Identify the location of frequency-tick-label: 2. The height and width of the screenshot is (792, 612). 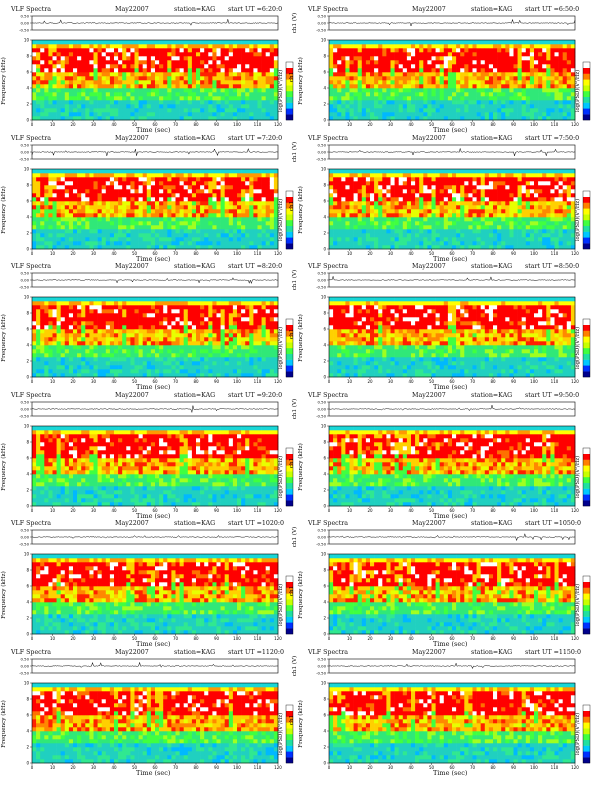
(27, 104).